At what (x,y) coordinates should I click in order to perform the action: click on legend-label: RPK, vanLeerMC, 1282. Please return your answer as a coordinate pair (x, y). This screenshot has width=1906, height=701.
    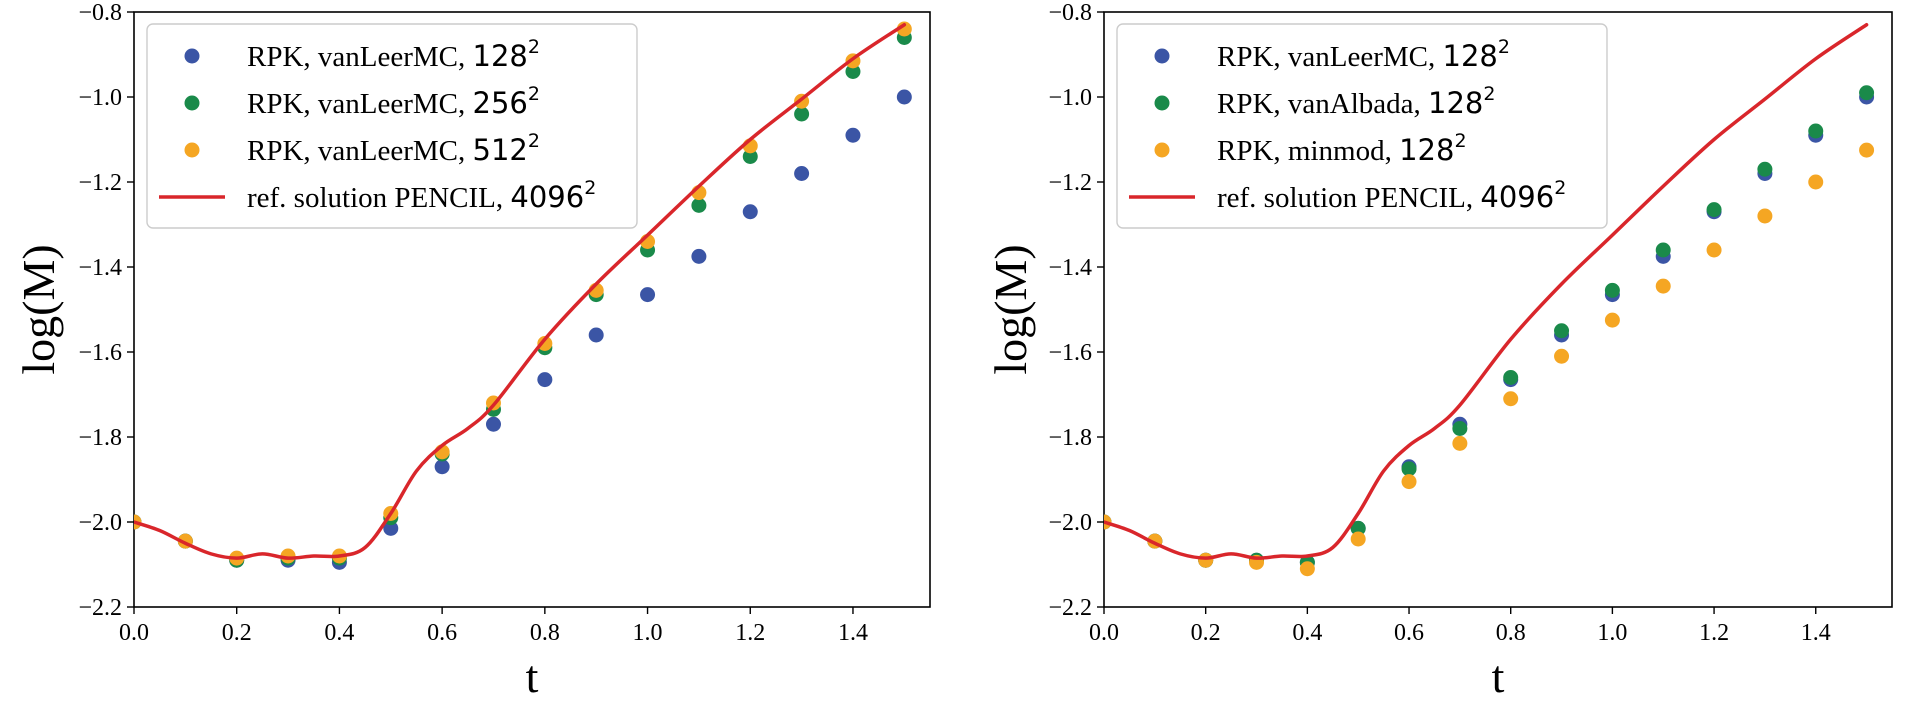
    Looking at the image, I should click on (393, 54).